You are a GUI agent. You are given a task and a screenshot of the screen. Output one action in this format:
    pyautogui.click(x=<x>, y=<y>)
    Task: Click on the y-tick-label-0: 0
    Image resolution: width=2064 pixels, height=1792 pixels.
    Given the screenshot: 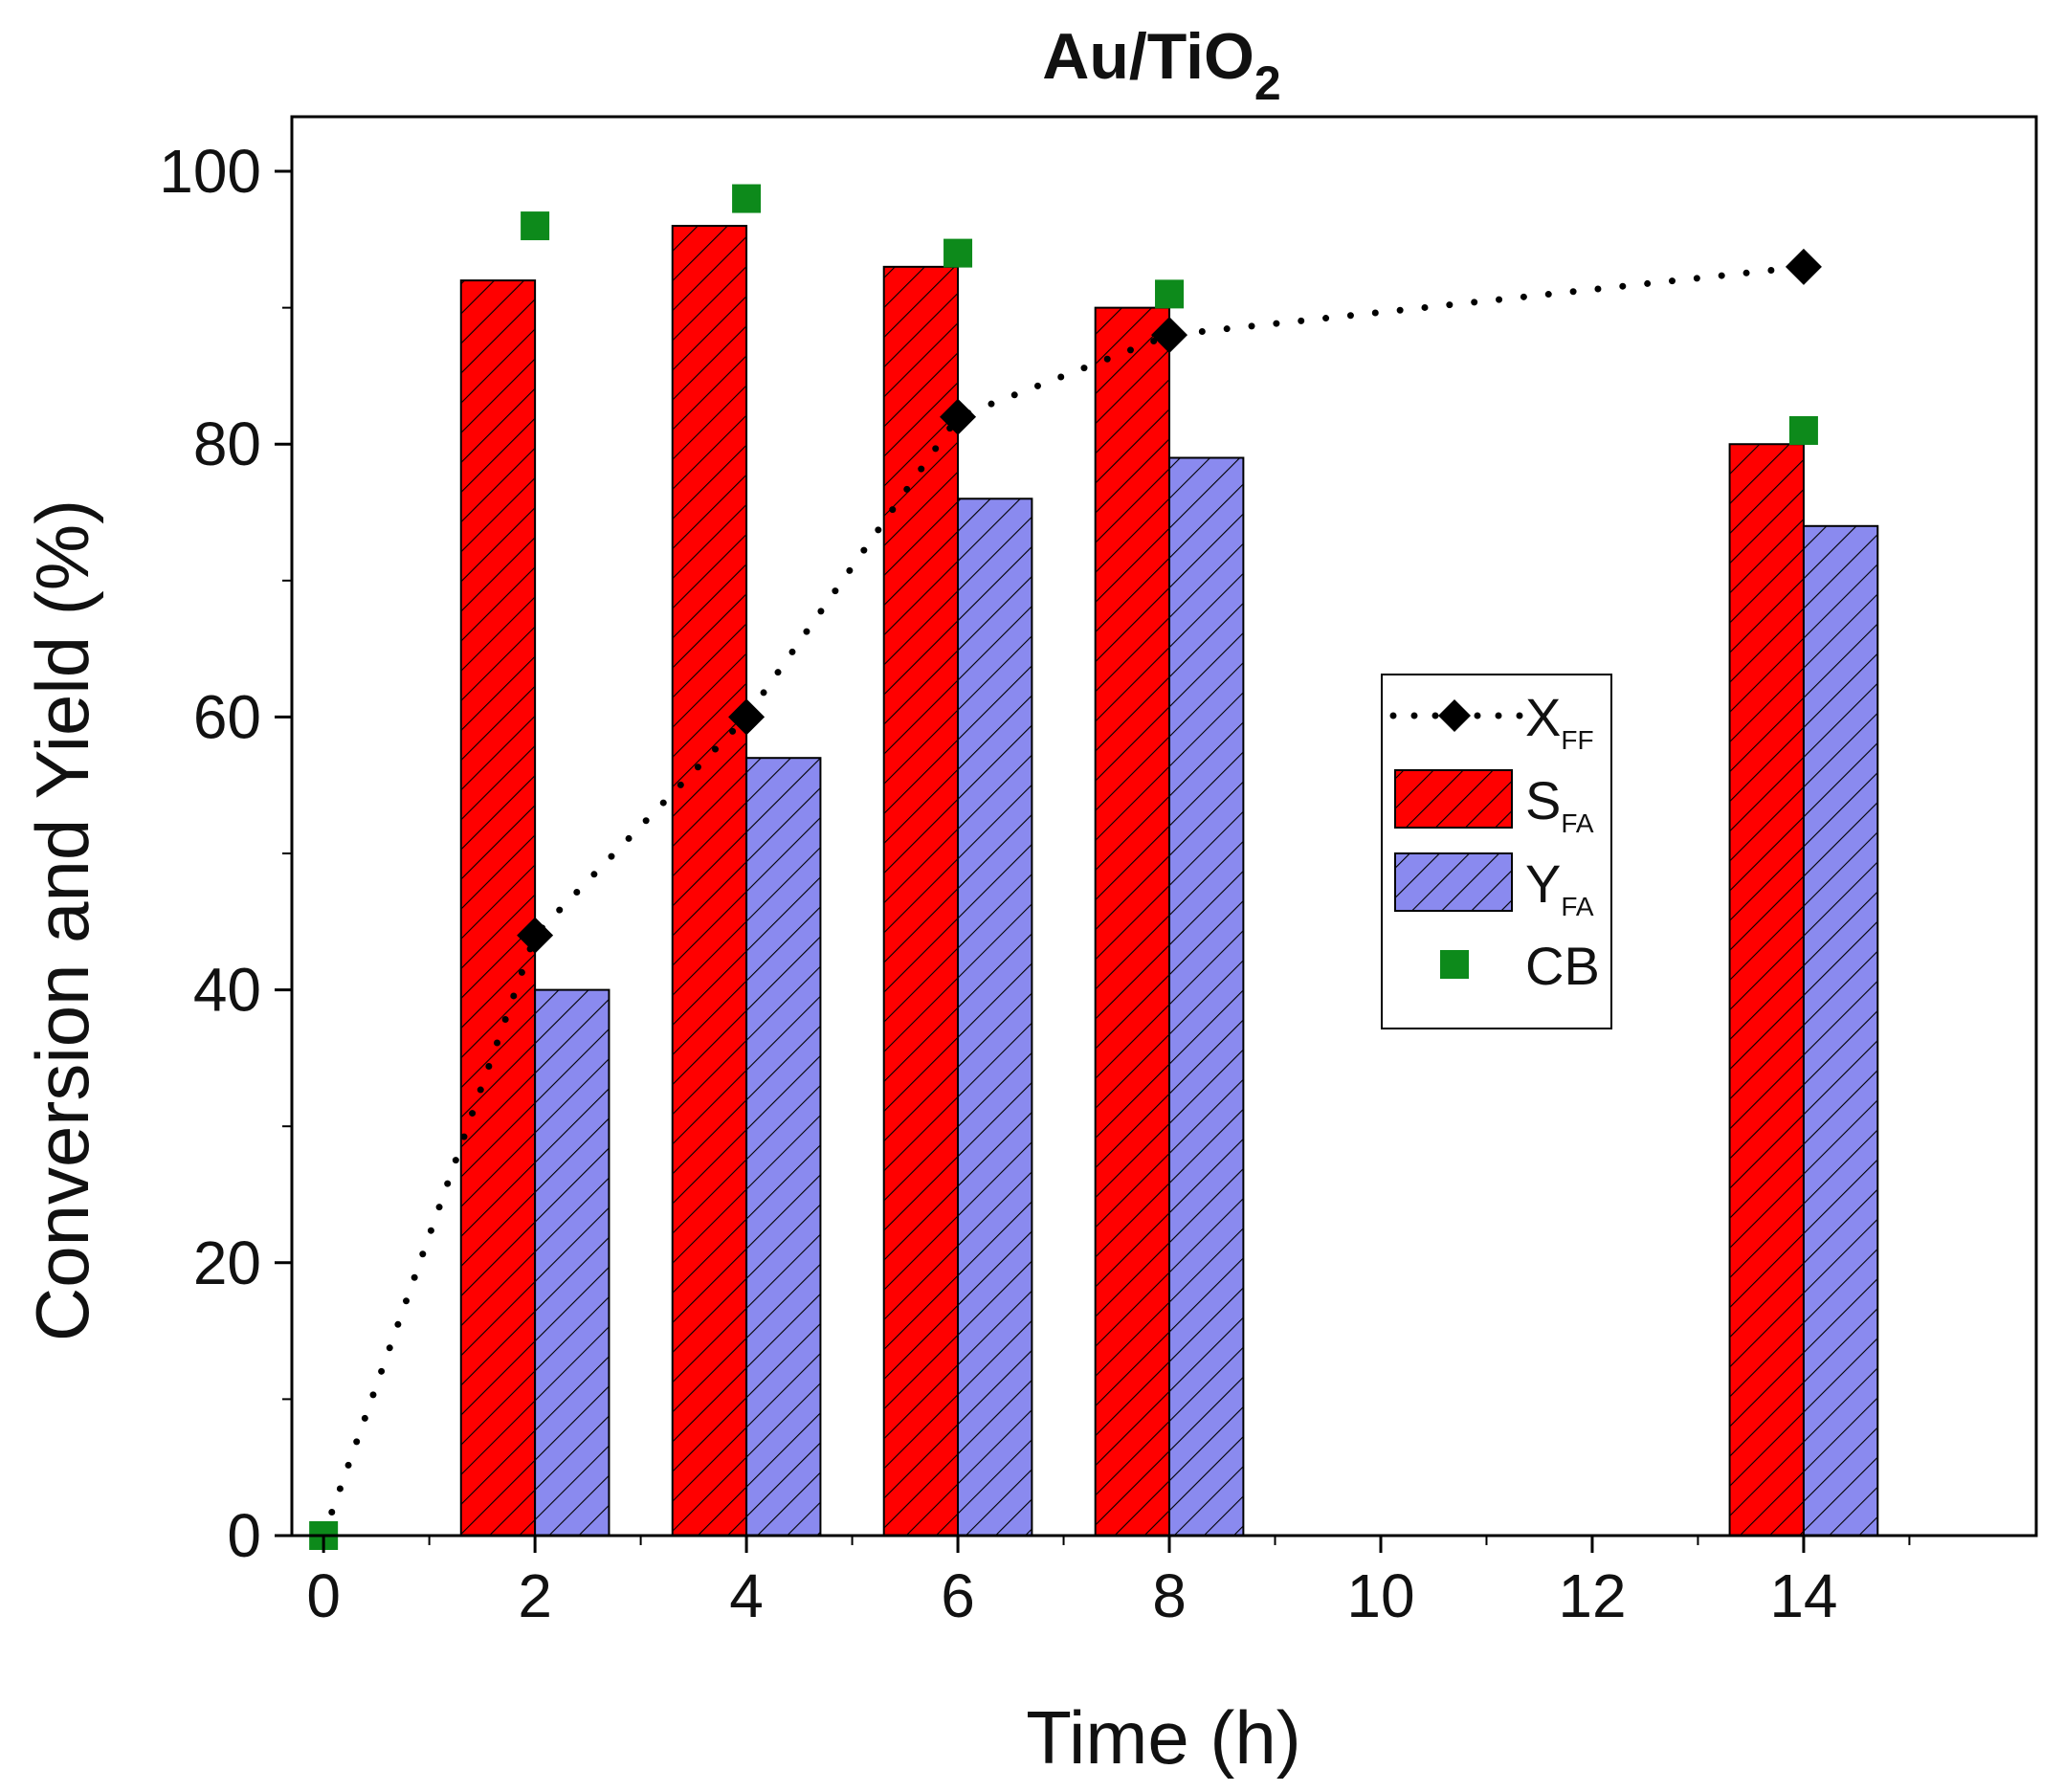 What is the action you would take?
    pyautogui.click(x=244, y=1535)
    